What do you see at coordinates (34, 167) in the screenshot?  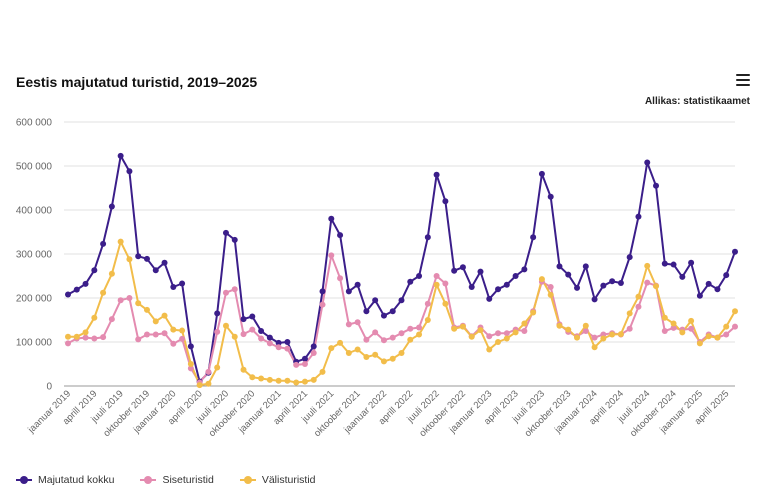 I see `y-tick-label: 500 000` at bounding box center [34, 167].